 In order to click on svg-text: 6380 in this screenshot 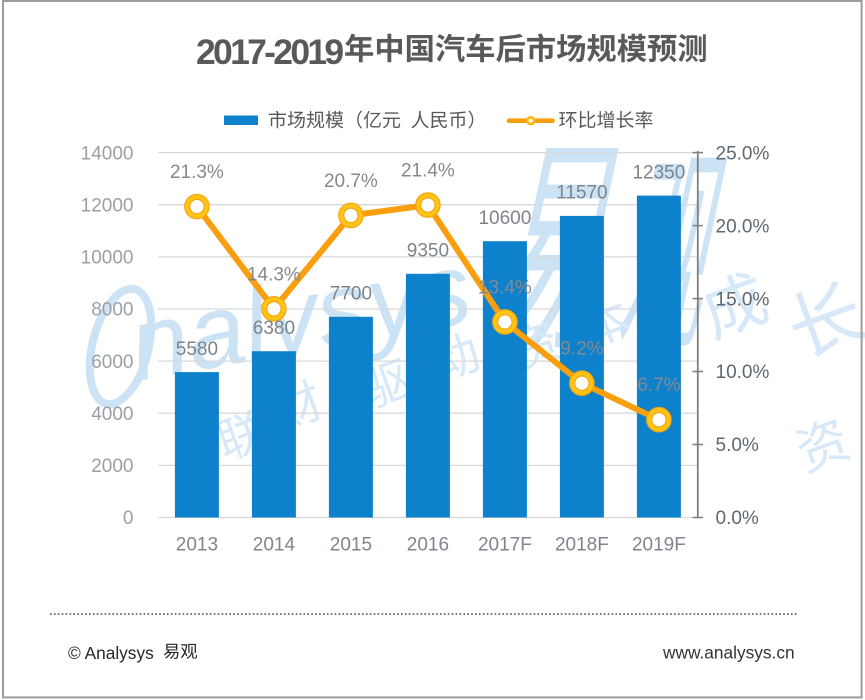, I will do `click(274, 328)`.